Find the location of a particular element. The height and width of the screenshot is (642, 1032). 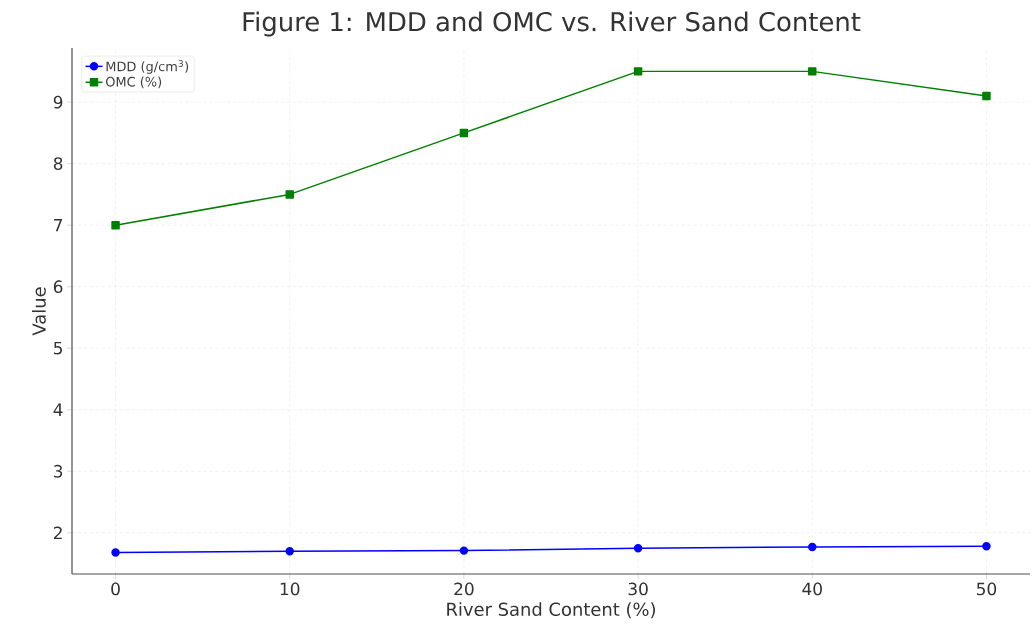

y-tick-label: 9 is located at coordinates (58, 102).